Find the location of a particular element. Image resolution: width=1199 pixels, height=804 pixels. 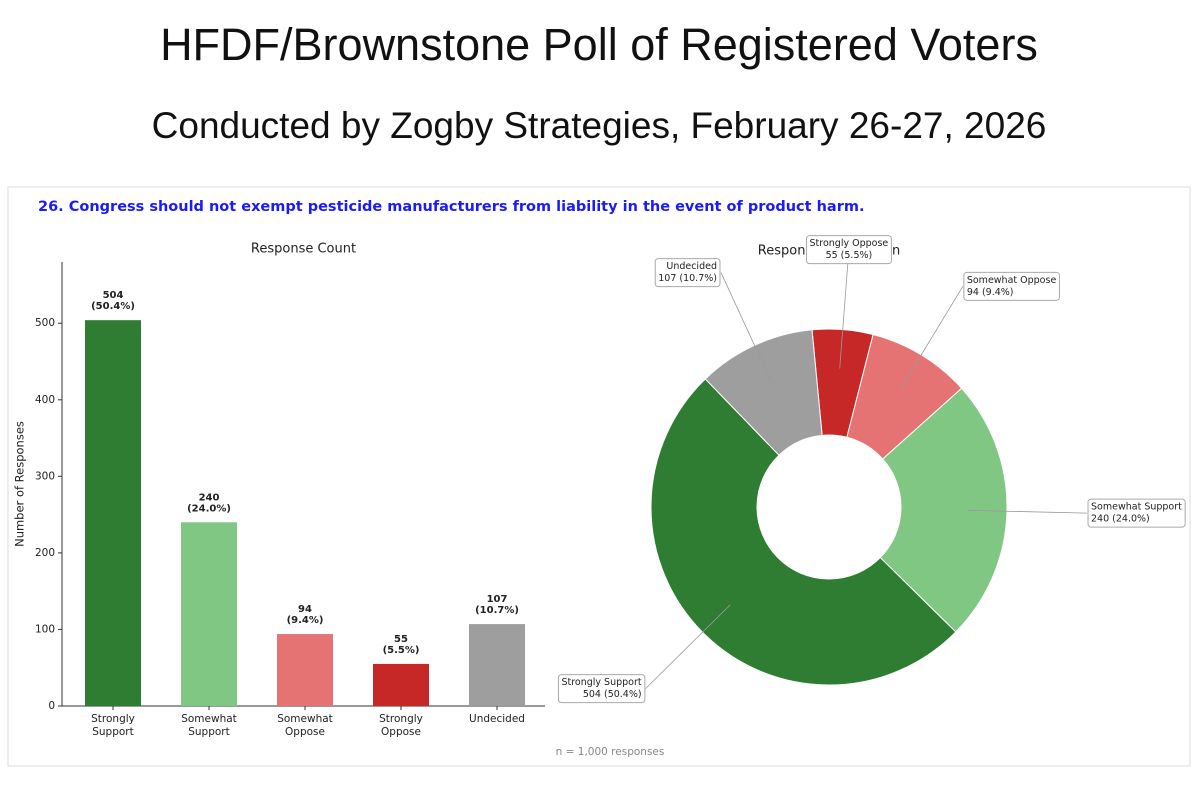

note: n = 1,000 responses is located at coordinates (610, 752).